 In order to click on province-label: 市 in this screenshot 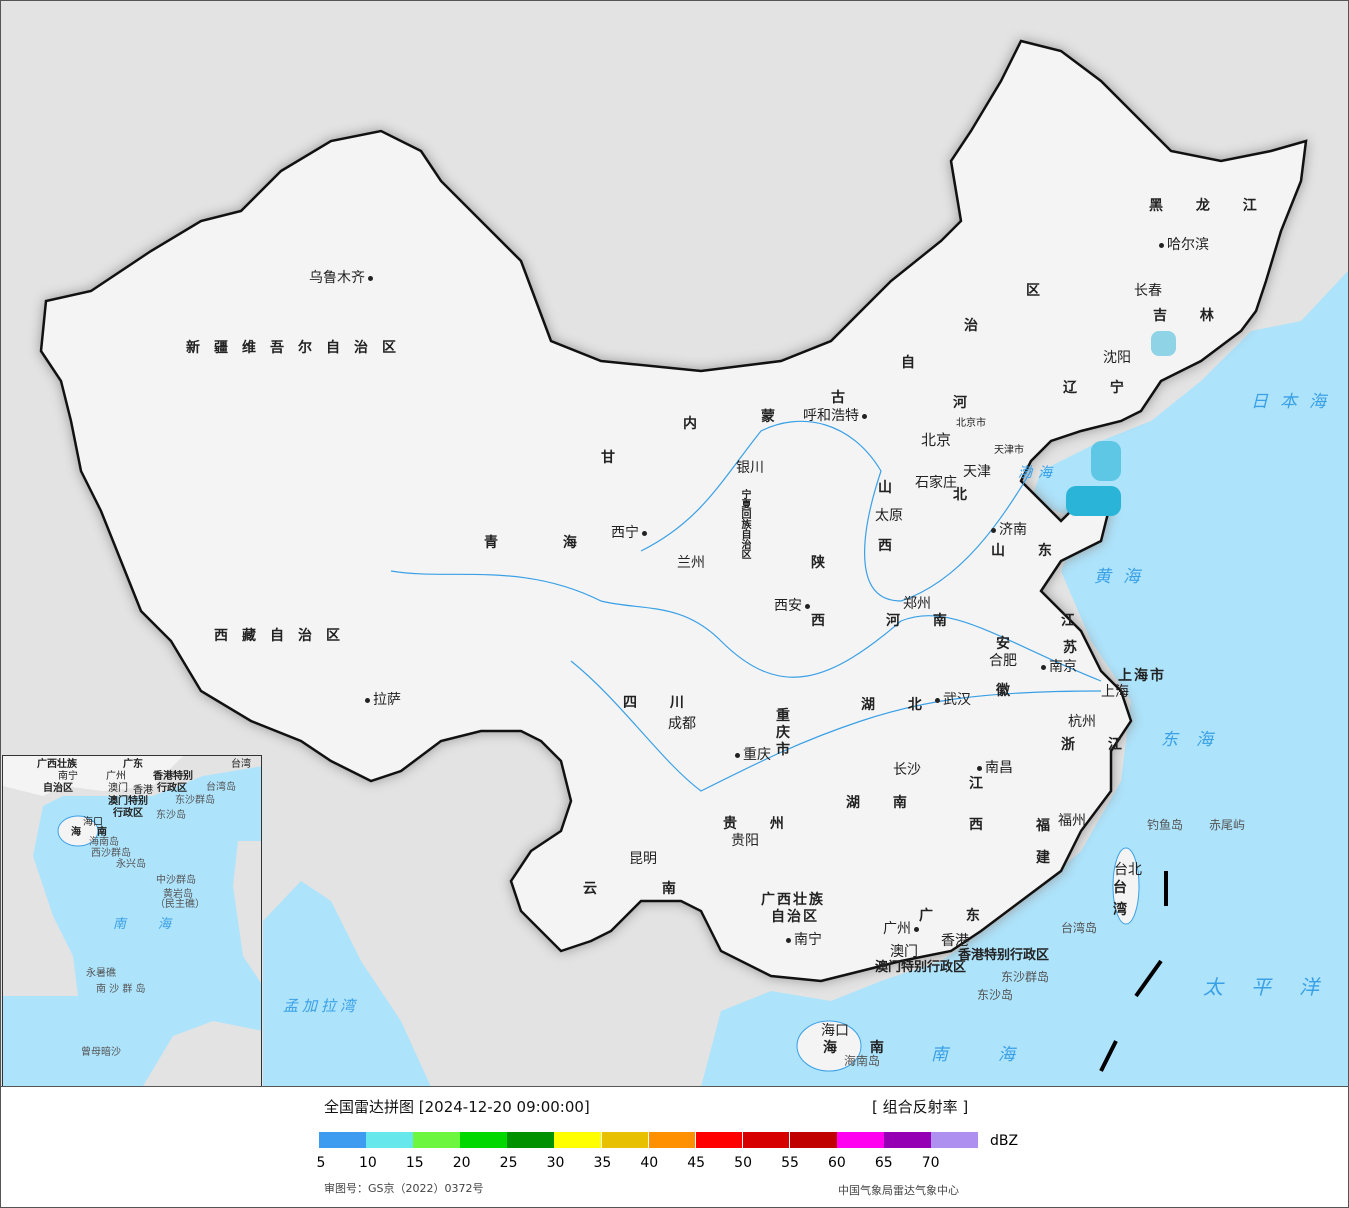, I will do `click(790, 750)`.